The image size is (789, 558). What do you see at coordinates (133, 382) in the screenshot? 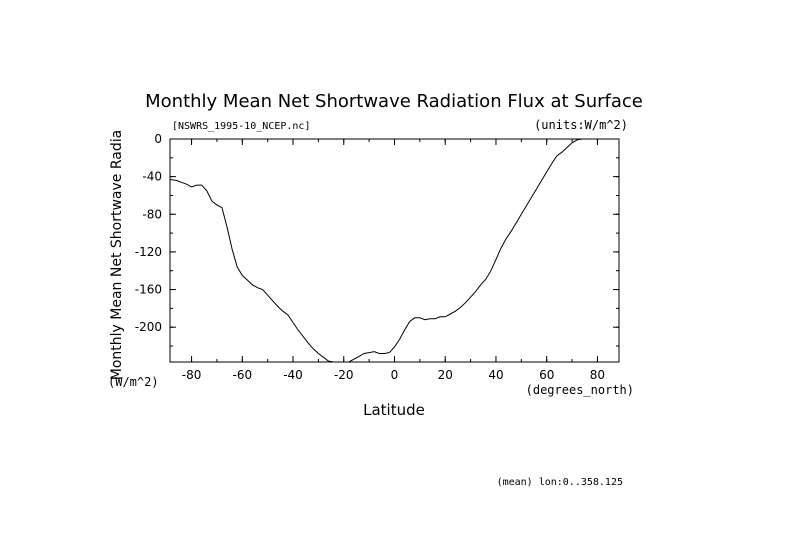
I see `y-axis-units: (W/m^2)` at bounding box center [133, 382].